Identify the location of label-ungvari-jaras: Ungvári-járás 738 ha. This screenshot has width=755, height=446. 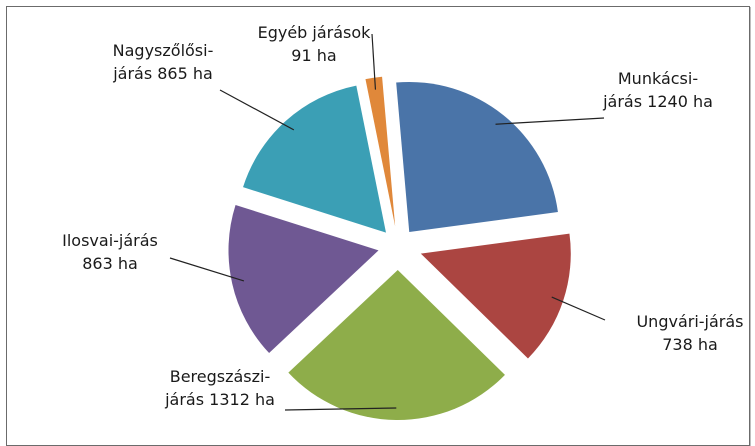
(689, 333).